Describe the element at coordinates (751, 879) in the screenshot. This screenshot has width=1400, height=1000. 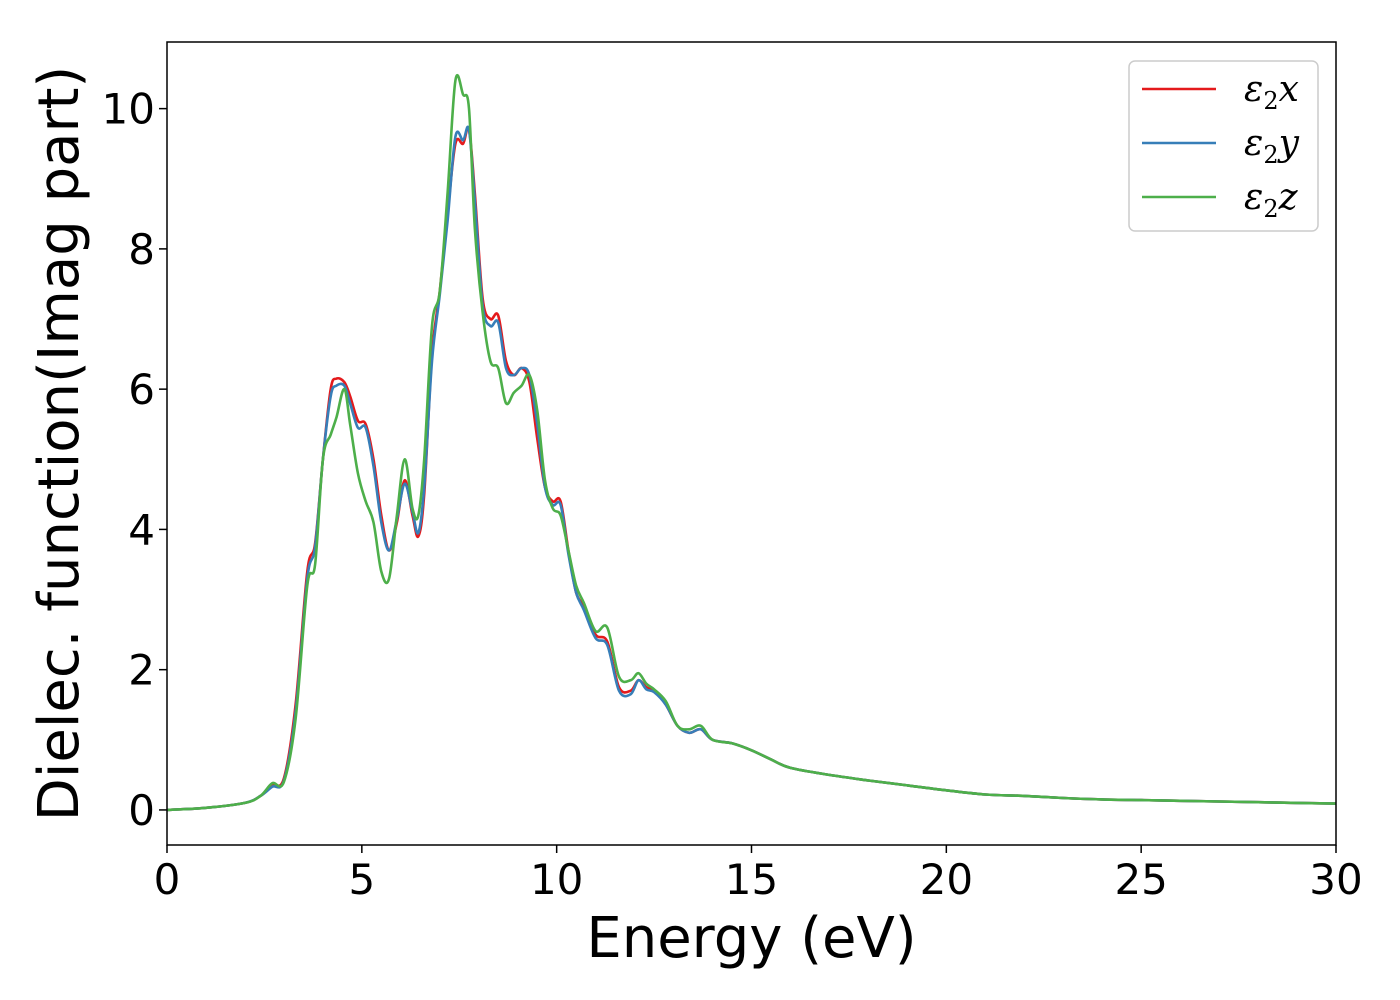
I see `x-tick-label: 15` at that location.